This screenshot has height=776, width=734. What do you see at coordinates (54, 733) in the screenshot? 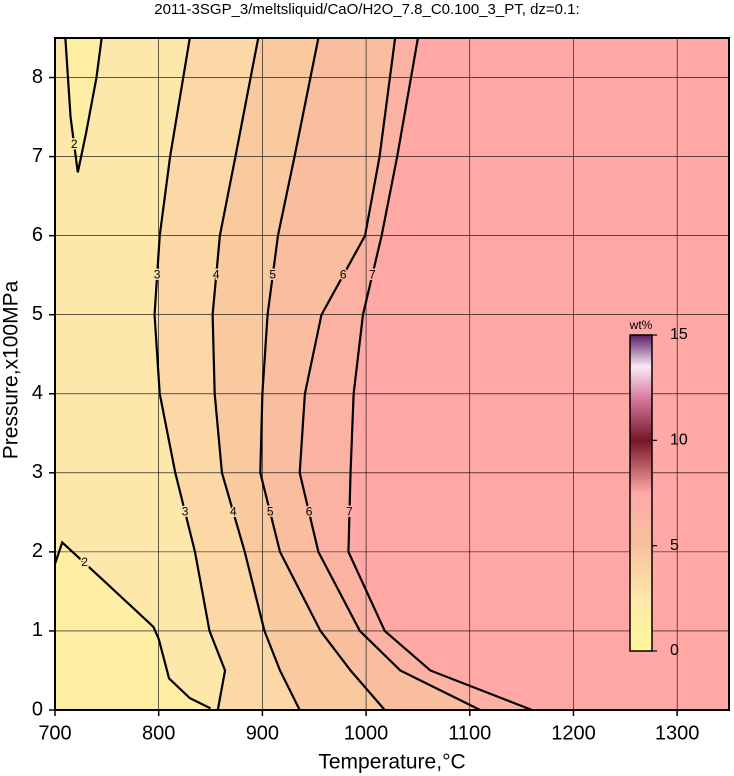
I see `x-tick-label: 700` at bounding box center [54, 733].